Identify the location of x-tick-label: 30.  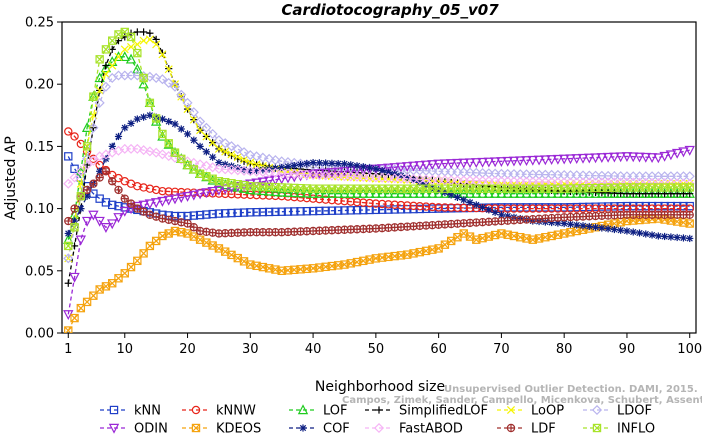
(250, 349).